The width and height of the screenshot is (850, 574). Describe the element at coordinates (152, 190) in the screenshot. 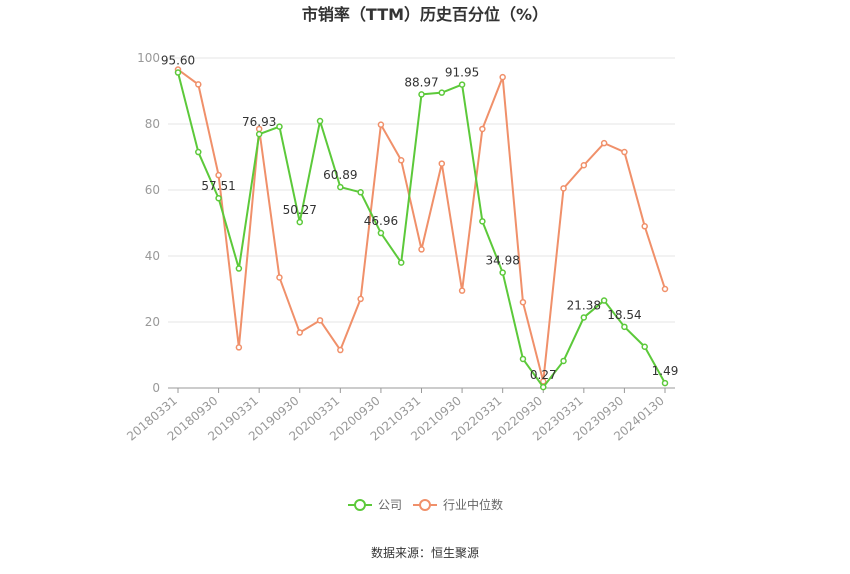

I see `y-tick-label: 60` at that location.